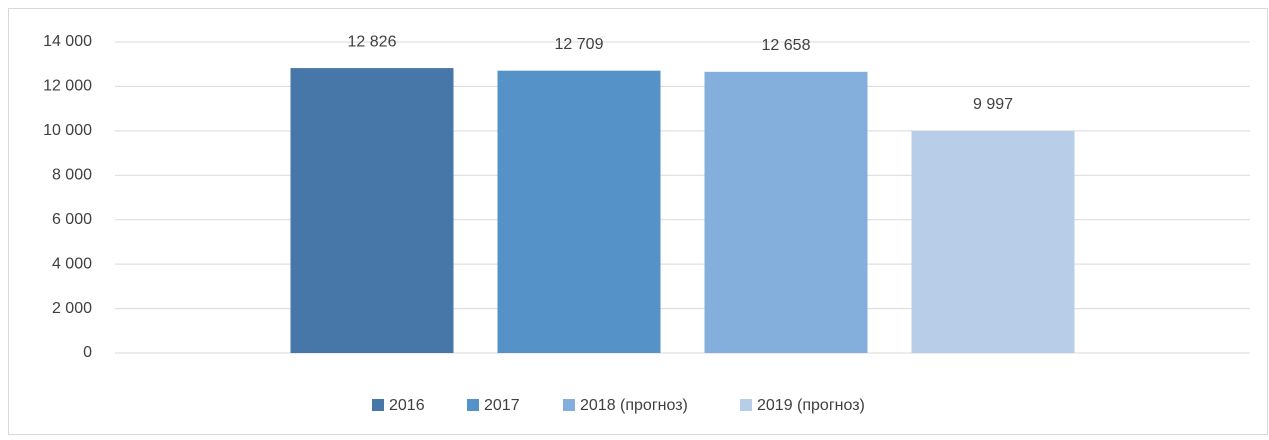 The height and width of the screenshot is (440, 1269). I want to click on data-label: 9 997, so click(993, 104).